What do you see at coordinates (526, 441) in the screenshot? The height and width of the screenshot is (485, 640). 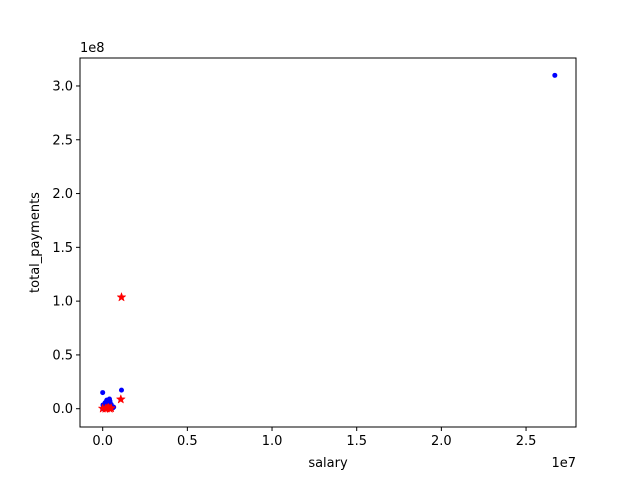 I see `x-tick-label: 2.5` at bounding box center [526, 441].